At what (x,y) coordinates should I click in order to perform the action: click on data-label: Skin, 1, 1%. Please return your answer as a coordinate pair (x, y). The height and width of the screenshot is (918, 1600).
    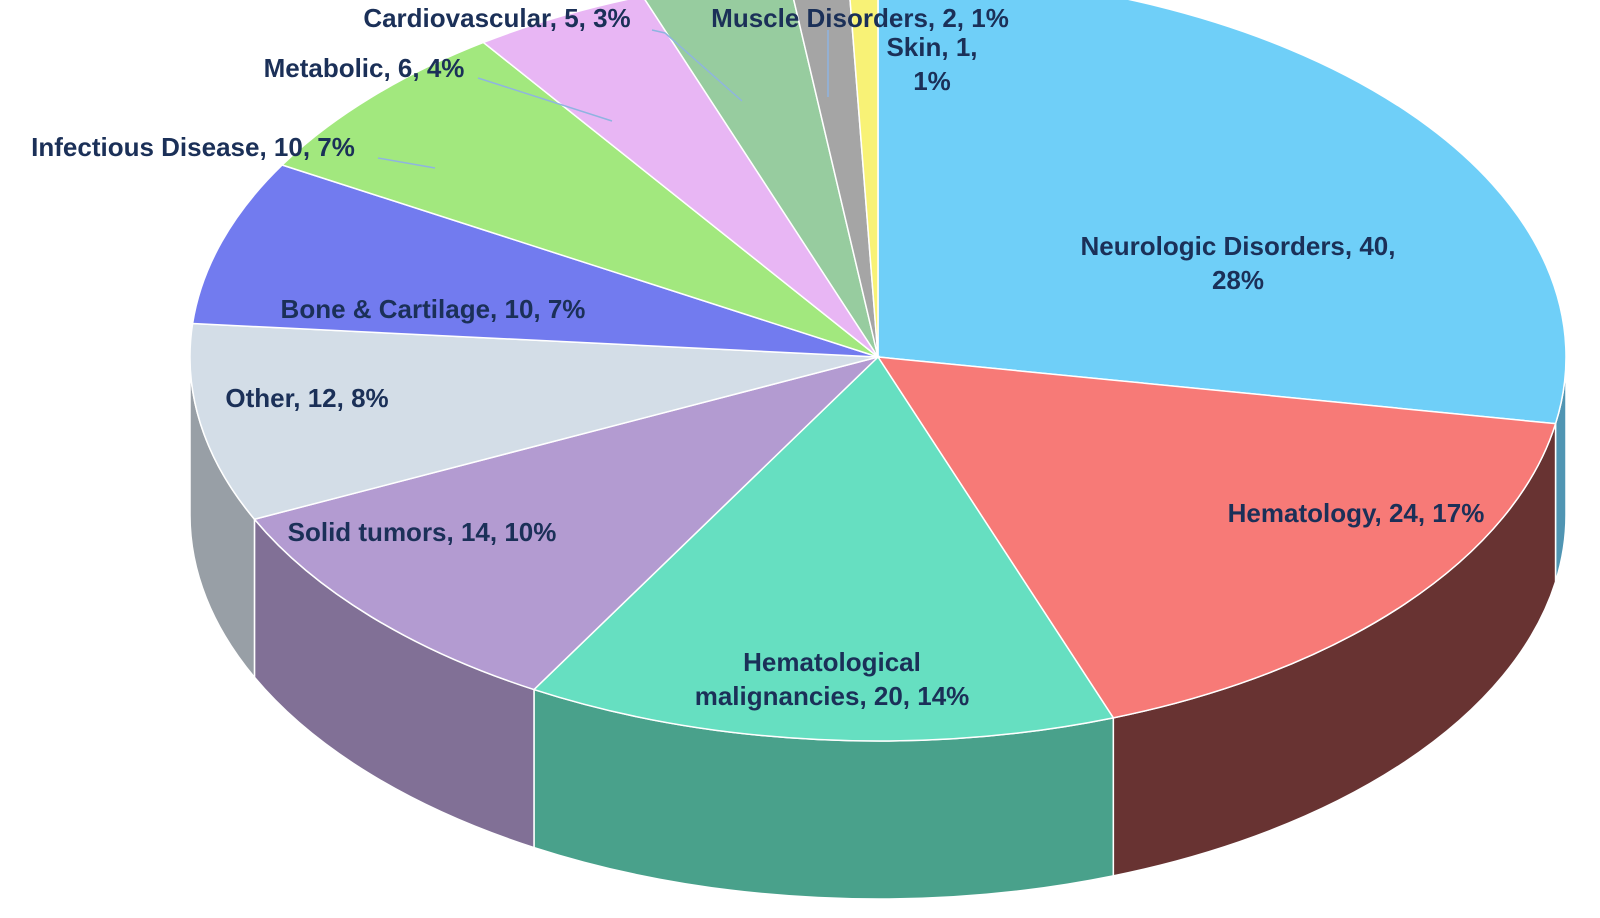
    Looking at the image, I should click on (931, 64).